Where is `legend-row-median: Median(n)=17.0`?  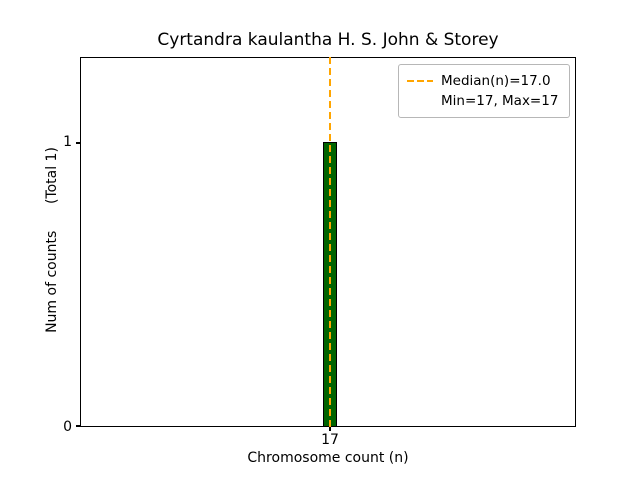 legend-row-median: Median(n)=17.0 is located at coordinates (484, 81).